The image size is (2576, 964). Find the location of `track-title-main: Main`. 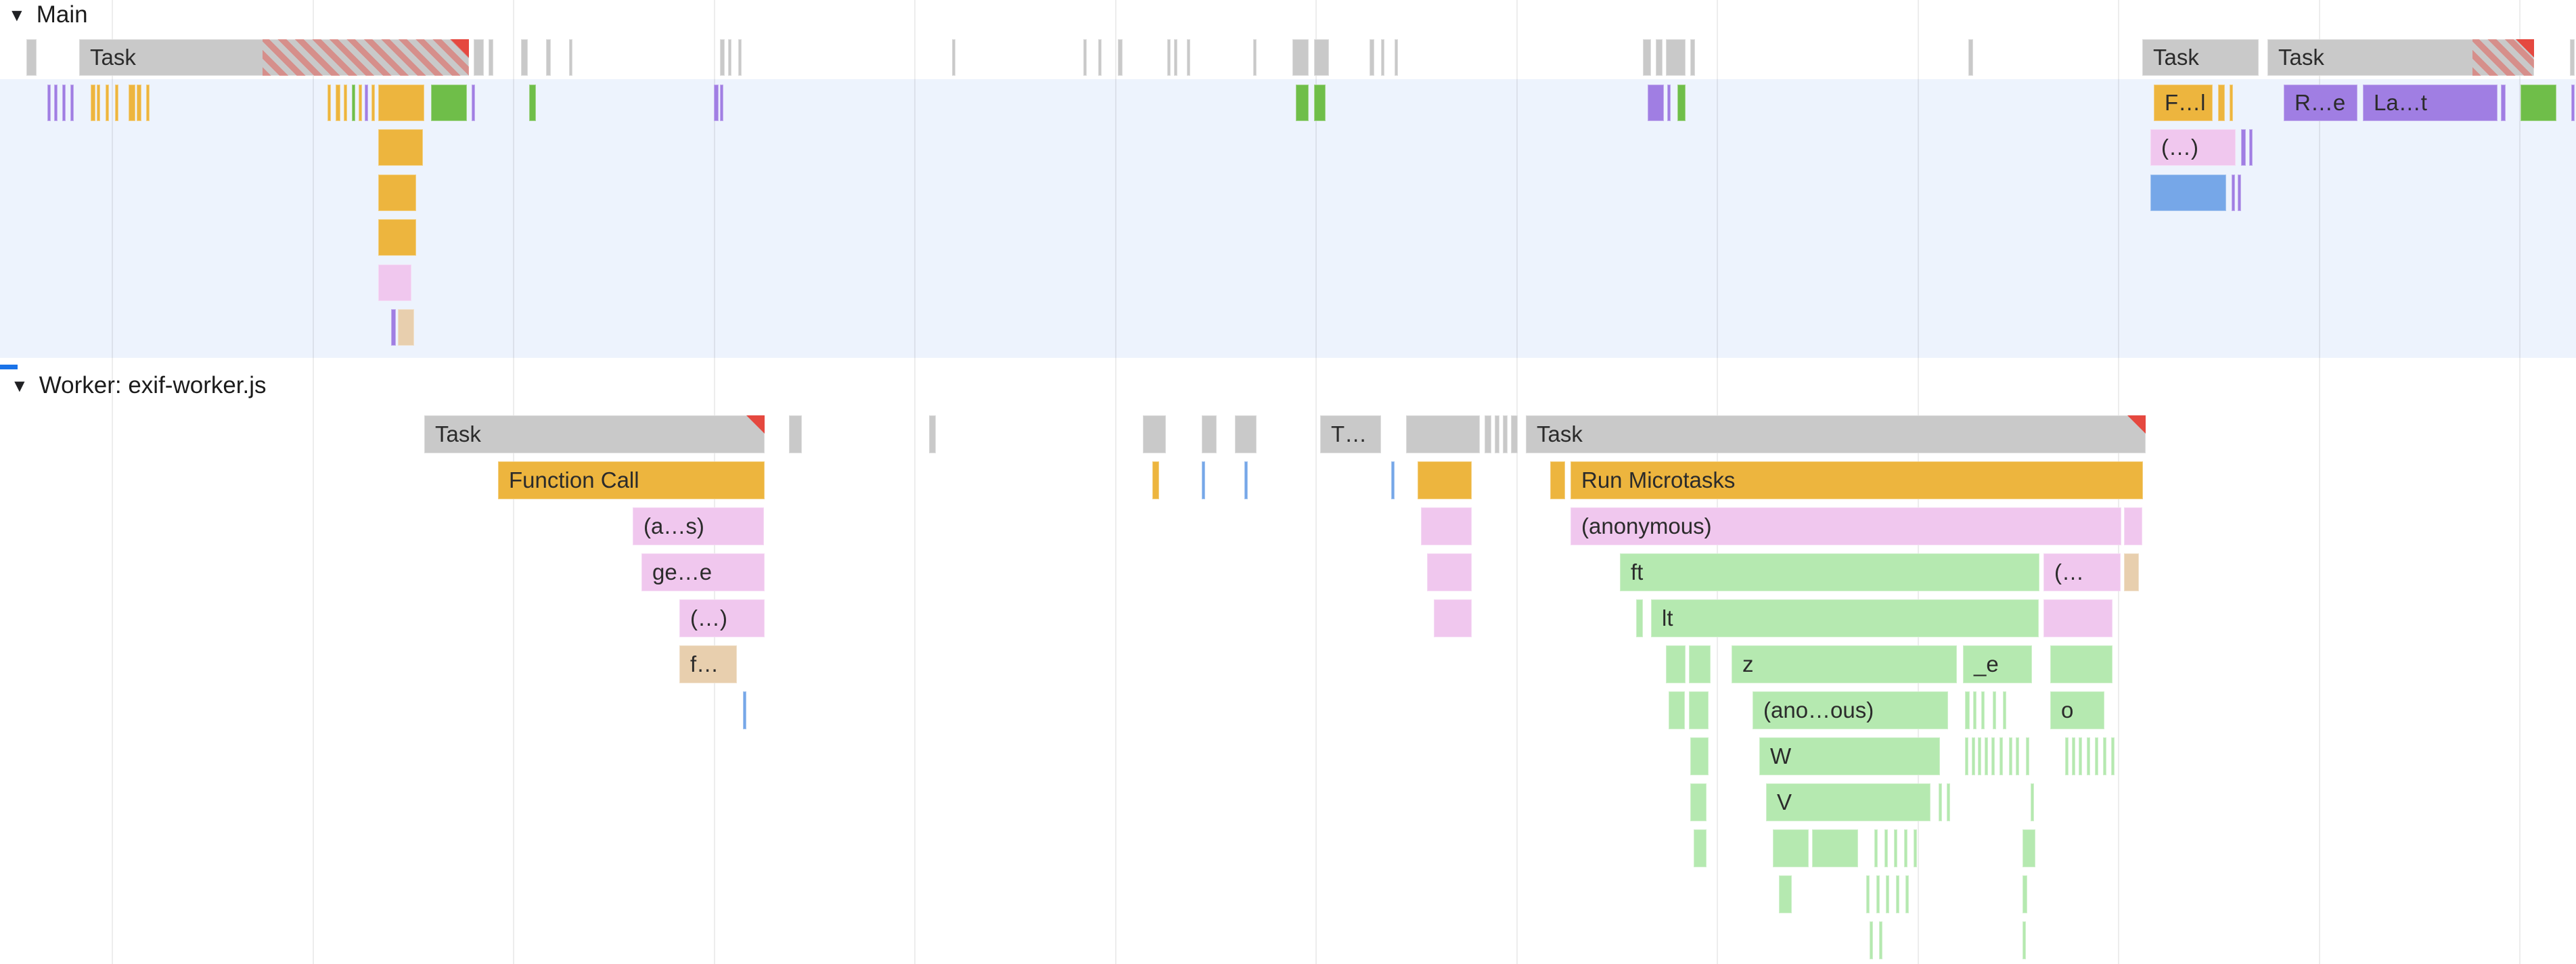

track-title-main: Main is located at coordinates (62, 15).